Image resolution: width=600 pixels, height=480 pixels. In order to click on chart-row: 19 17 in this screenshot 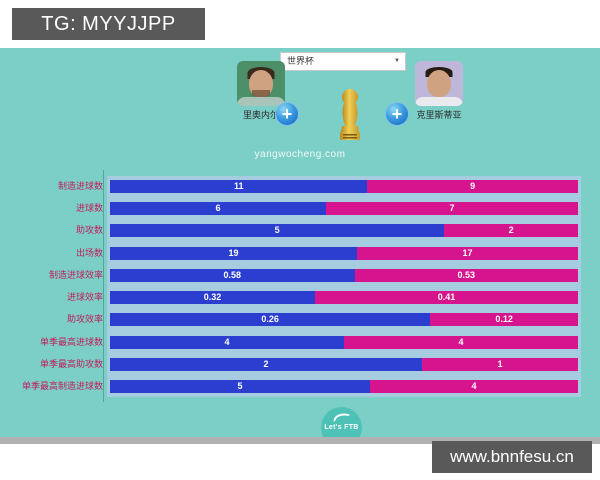, I will do `click(344, 253)`.